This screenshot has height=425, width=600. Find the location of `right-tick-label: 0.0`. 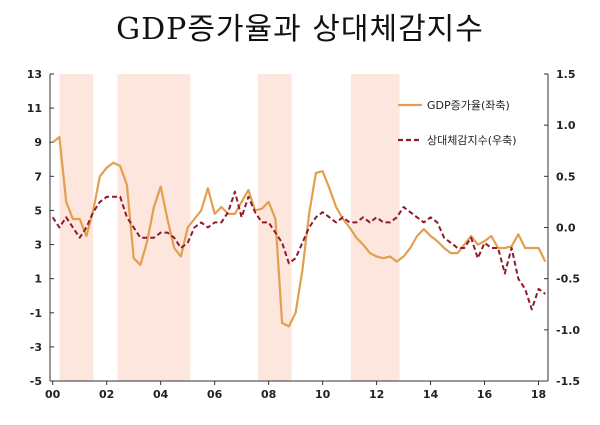

right-tick-label: 0.0 is located at coordinates (566, 228).